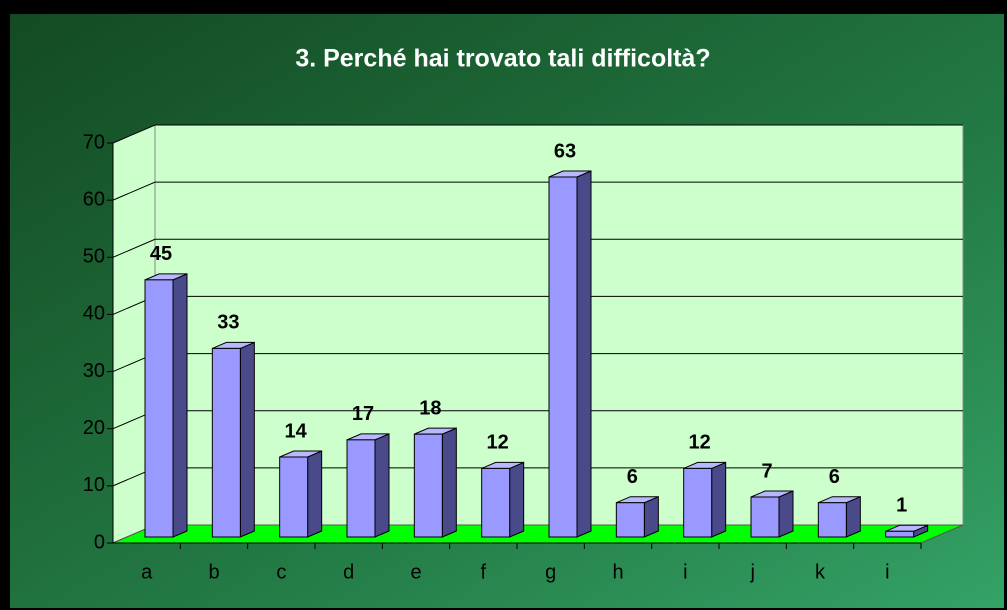 This screenshot has height=610, width=1007. I want to click on value-label: 1, so click(901, 506).